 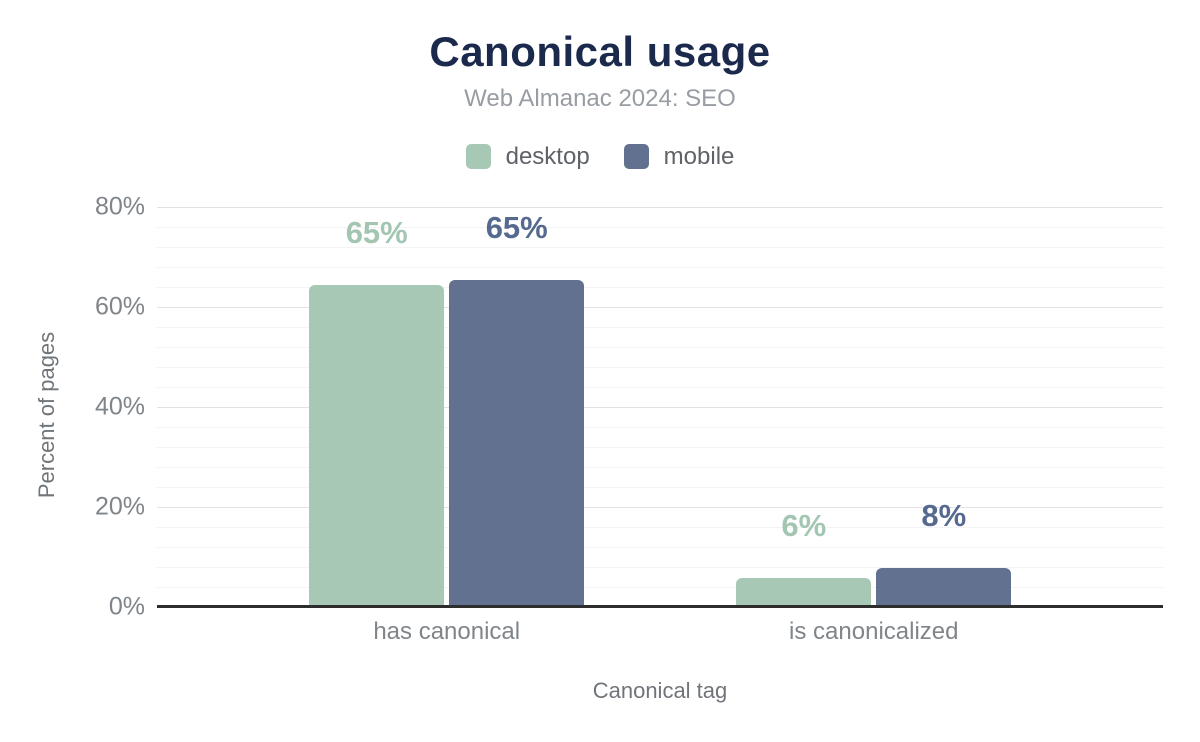 What do you see at coordinates (517, 443) in the screenshot?
I see `bar-mobile-has-canonical` at bounding box center [517, 443].